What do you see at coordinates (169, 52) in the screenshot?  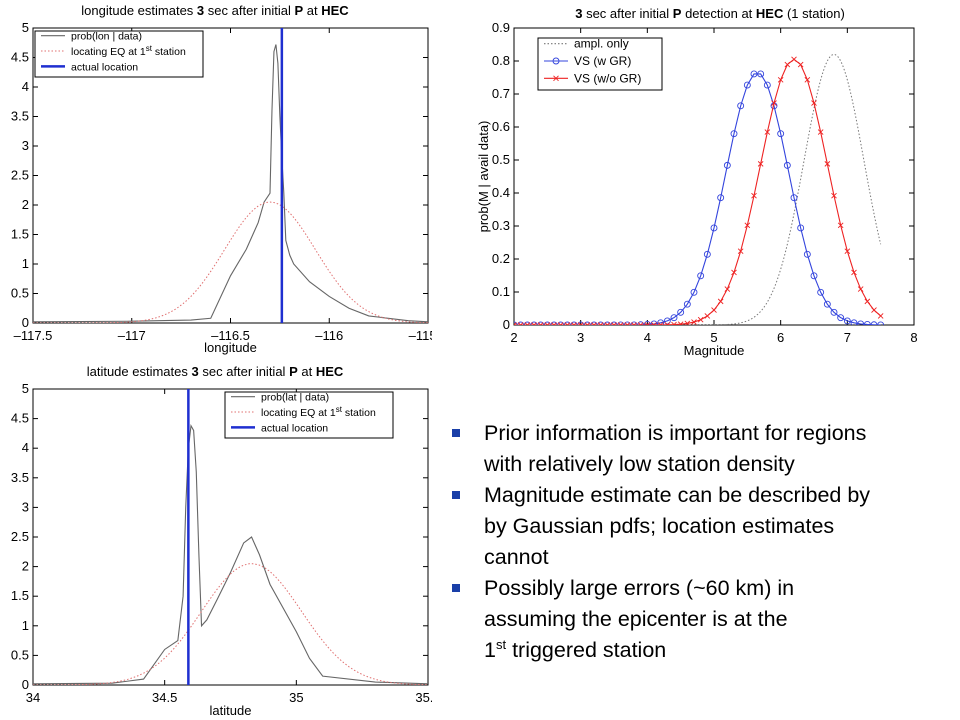 I see `legend-label-part: station` at bounding box center [169, 52].